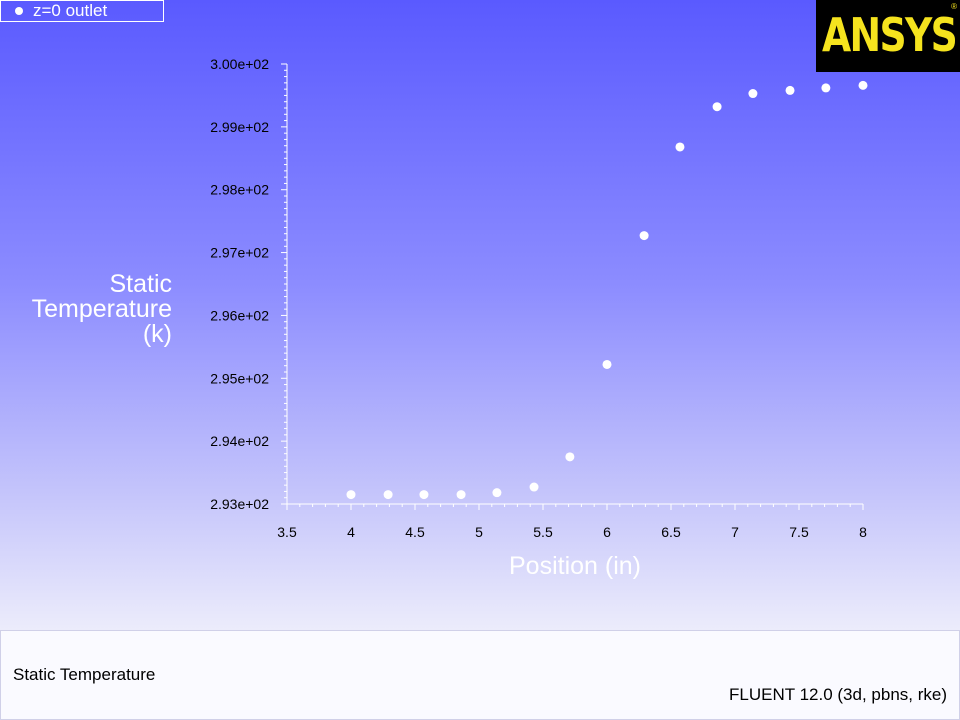  What do you see at coordinates (239, 190) in the screenshot?
I see `y-tick-label: 2.98e+02` at bounding box center [239, 190].